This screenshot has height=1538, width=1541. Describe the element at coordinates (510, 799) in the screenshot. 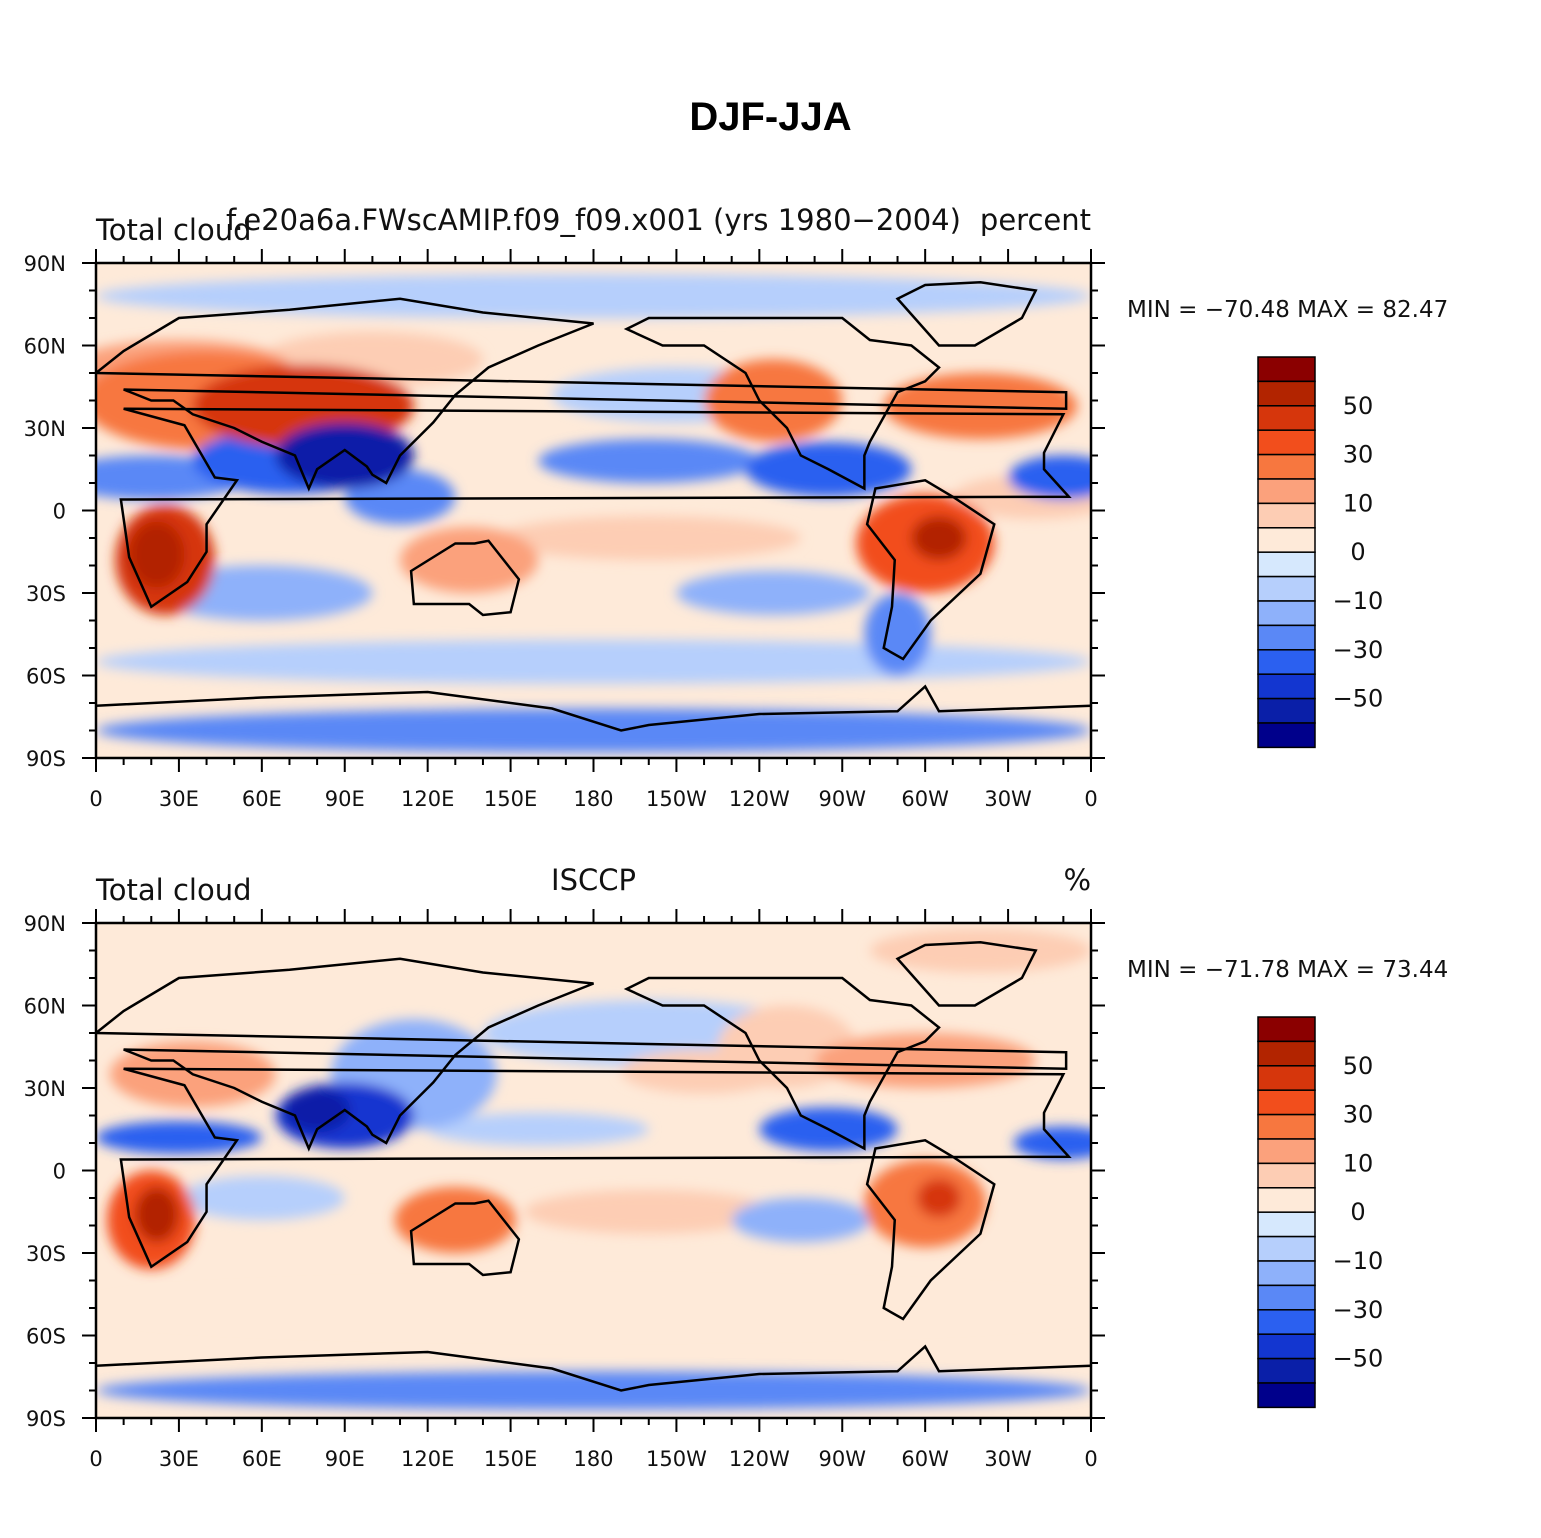

I see `lon-tick-label: 150E` at that location.